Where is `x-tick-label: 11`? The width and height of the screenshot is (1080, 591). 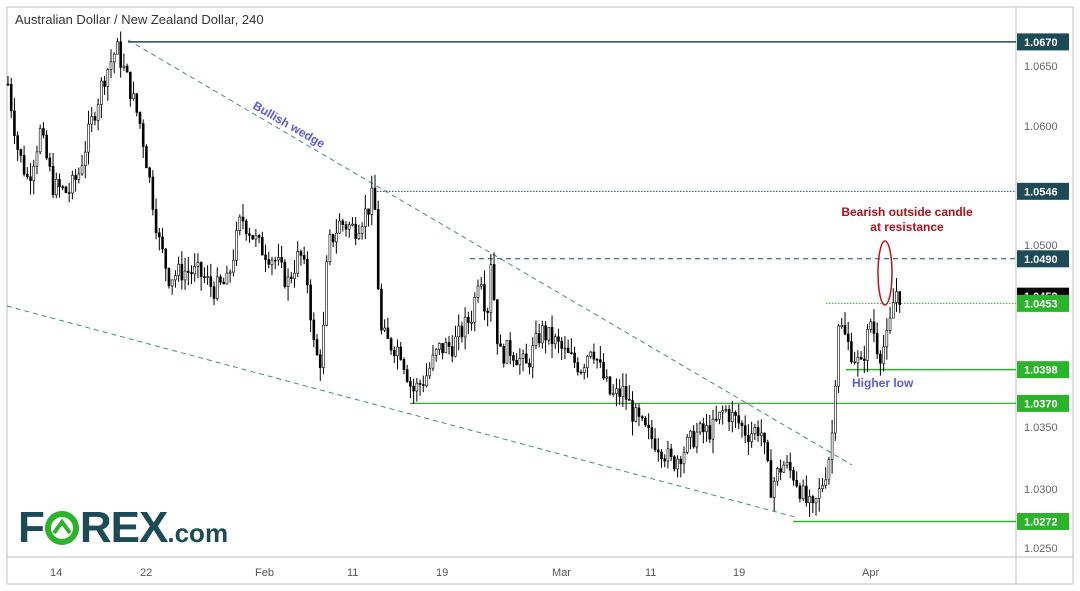
x-tick-label: 11 is located at coordinates (650, 573).